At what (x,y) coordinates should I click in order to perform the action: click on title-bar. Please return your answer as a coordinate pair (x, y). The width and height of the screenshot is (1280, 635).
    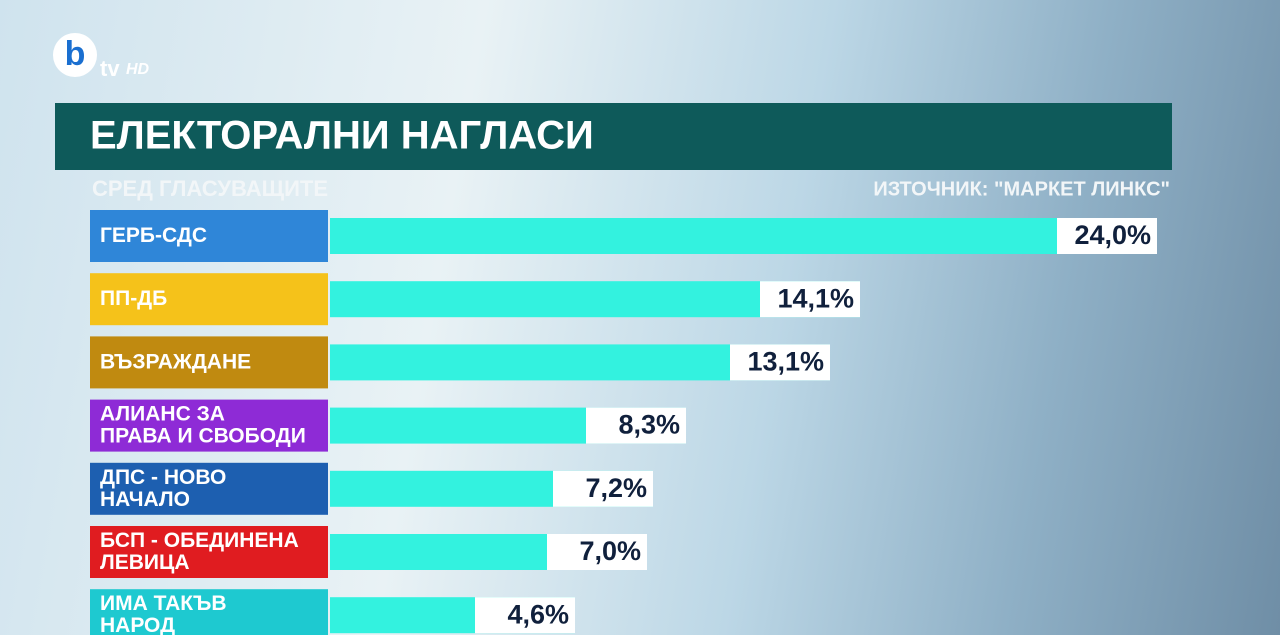
    Looking at the image, I should click on (613, 136).